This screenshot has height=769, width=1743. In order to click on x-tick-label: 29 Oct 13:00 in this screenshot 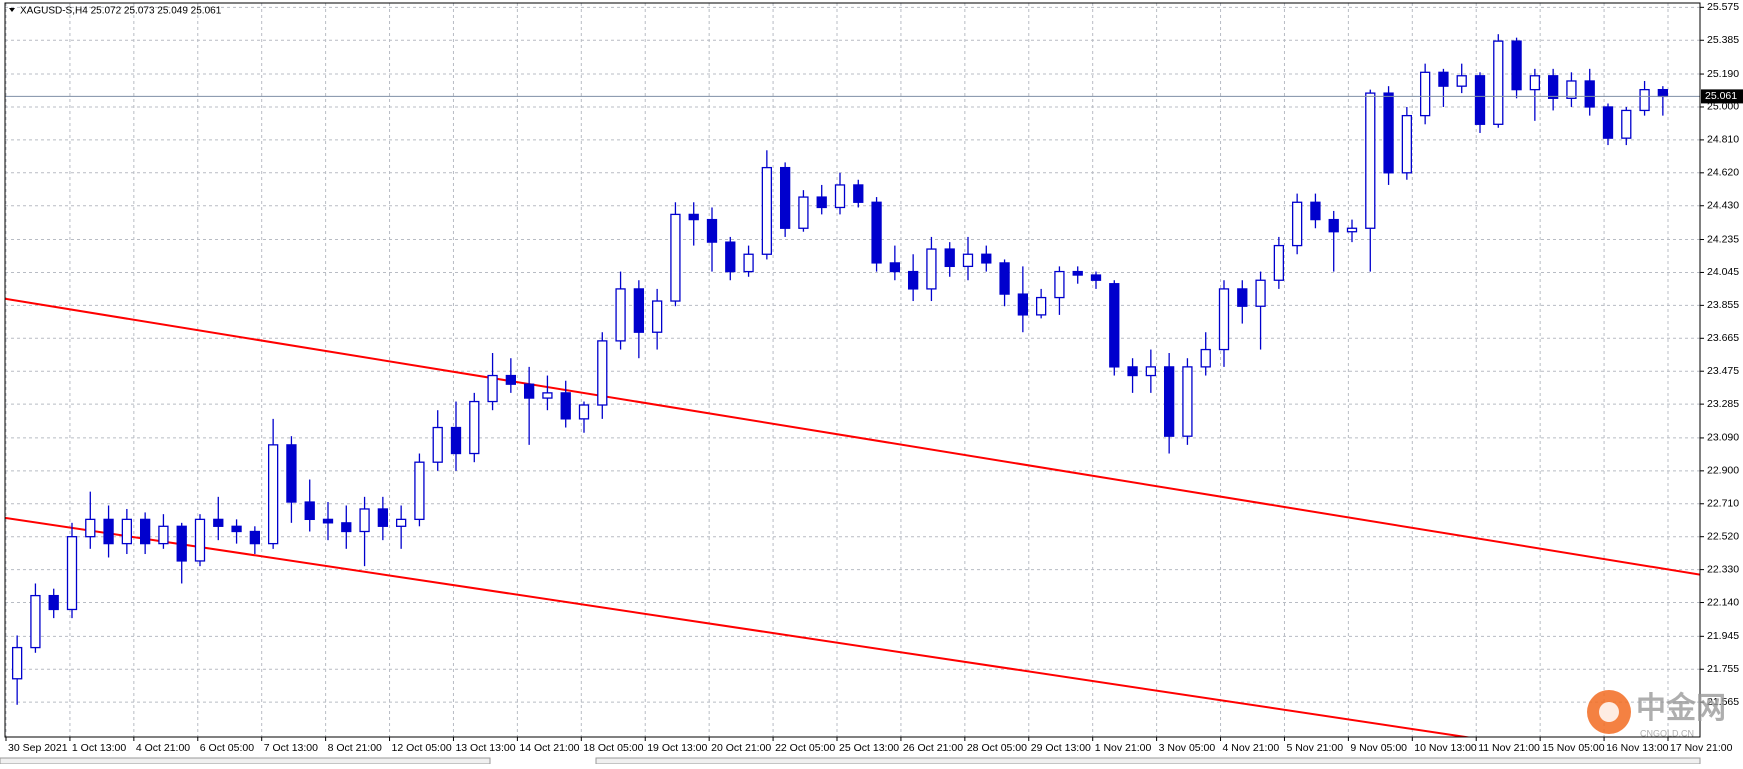, I will do `click(1061, 748)`.